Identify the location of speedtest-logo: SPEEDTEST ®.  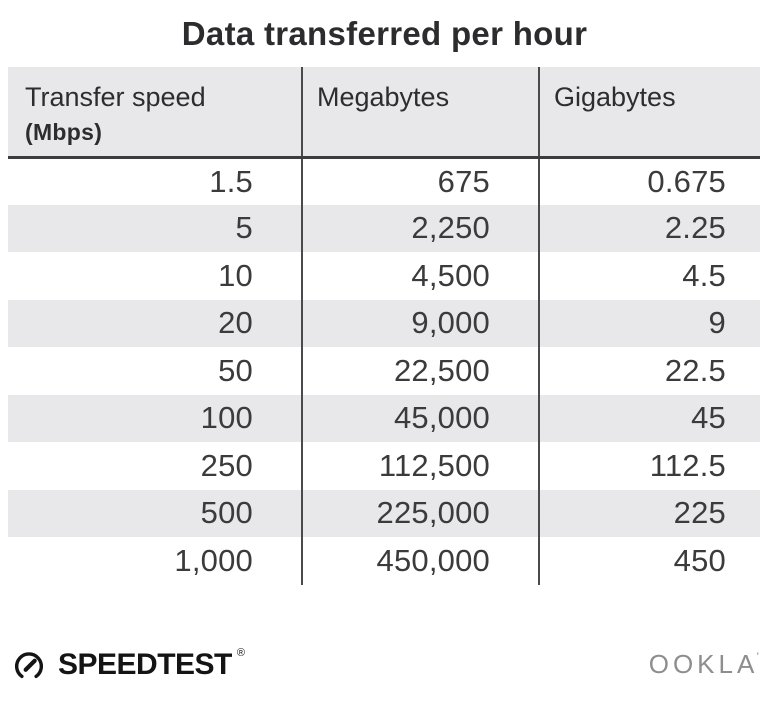
(127, 665).